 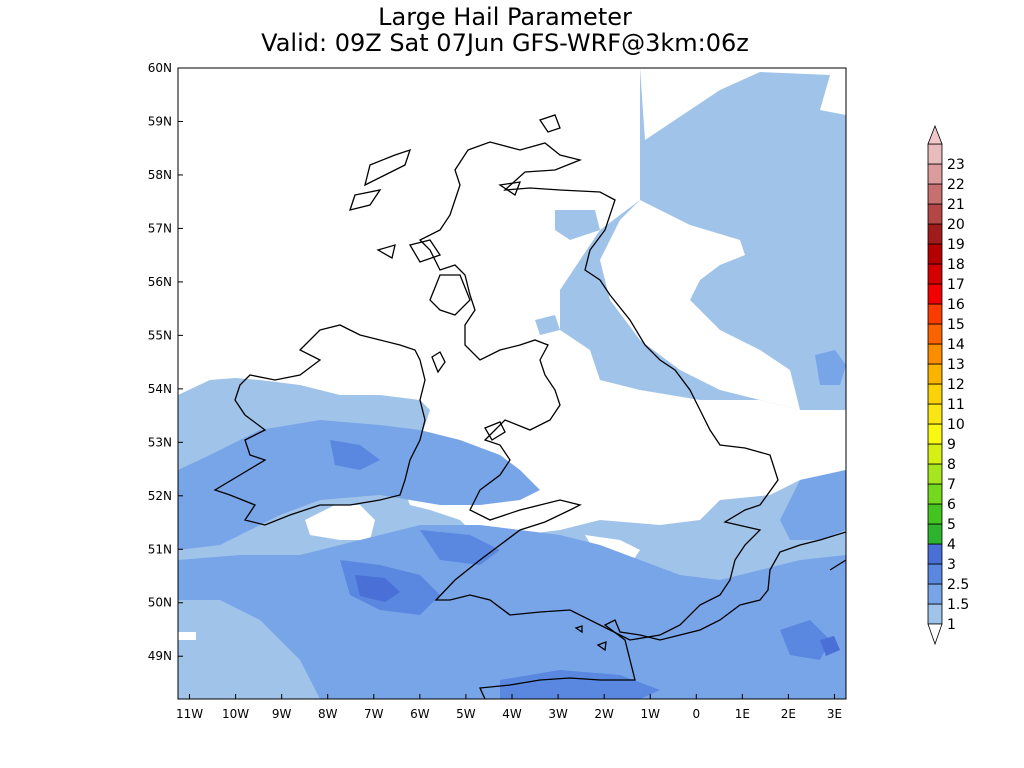 I want to click on colorbar-label: 17, so click(x=956, y=285).